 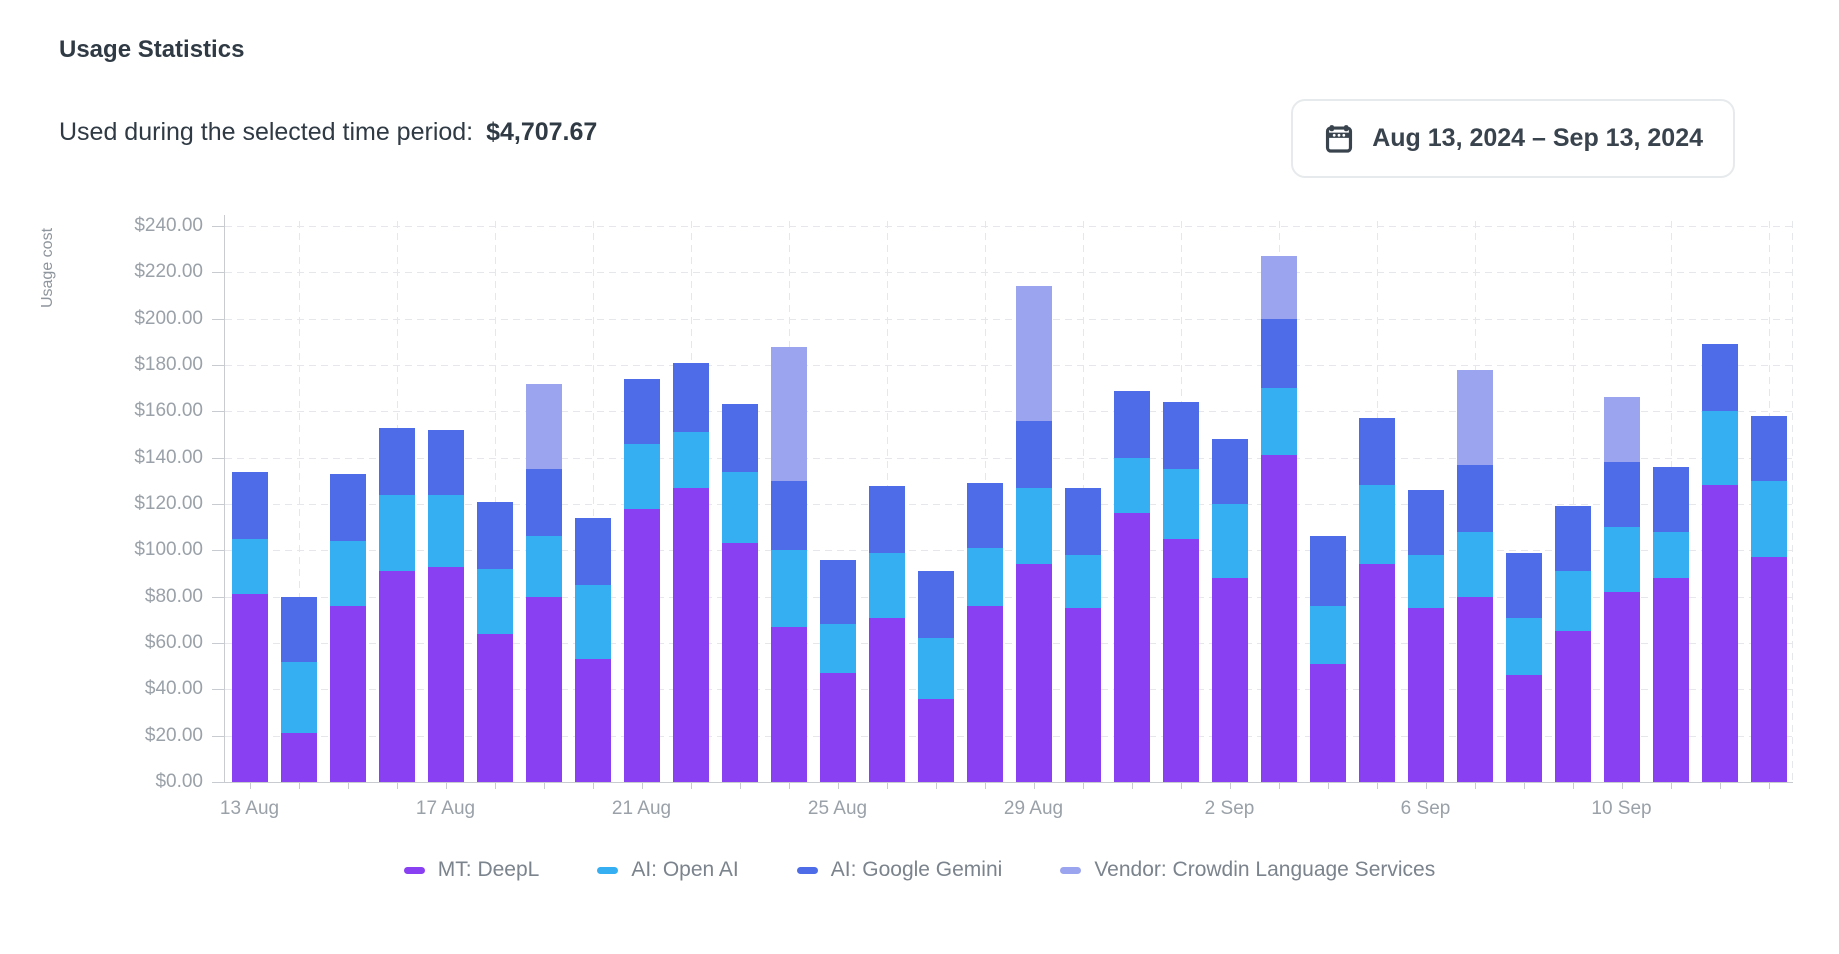 I want to click on legend-item-vendor-crowdin-language-services: Vendor: Crowdin Language Services, so click(x=1247, y=870).